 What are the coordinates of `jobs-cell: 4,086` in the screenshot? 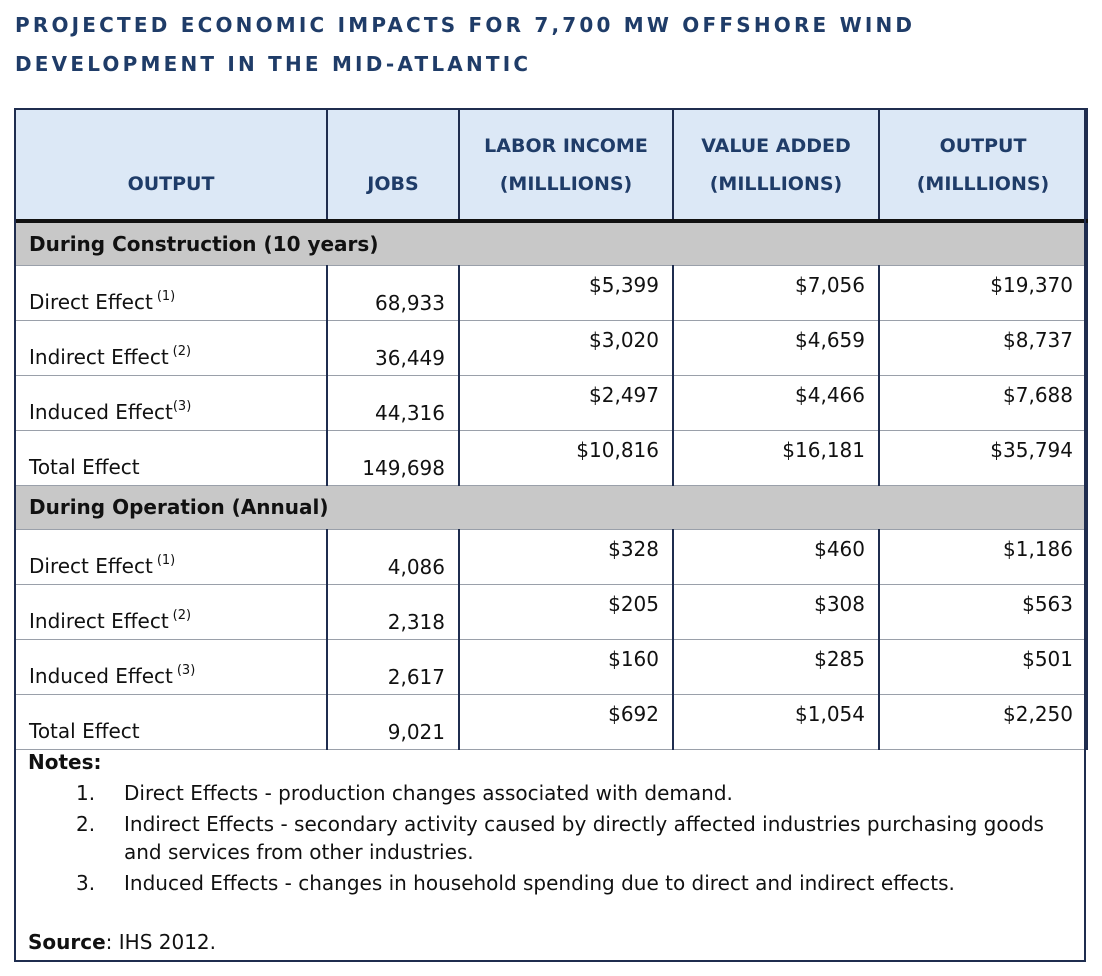 It's located at (393, 556).